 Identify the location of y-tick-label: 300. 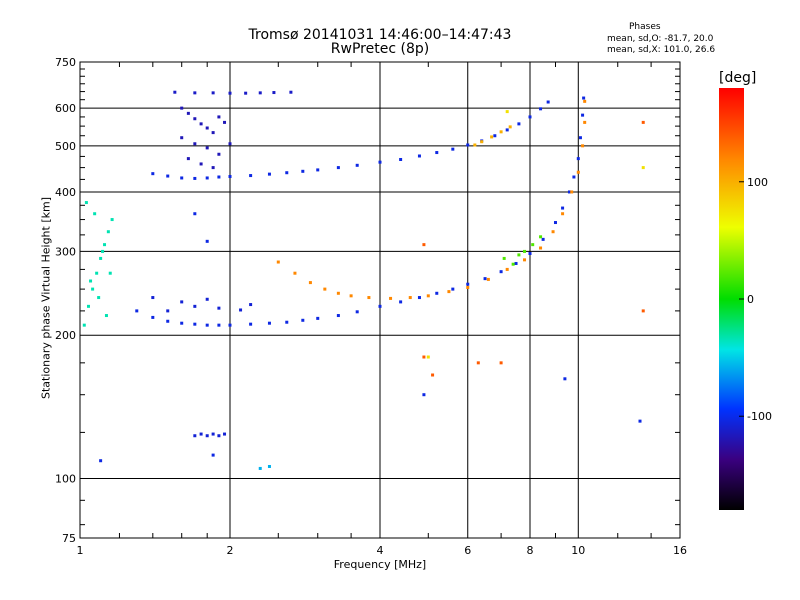
(65, 251).